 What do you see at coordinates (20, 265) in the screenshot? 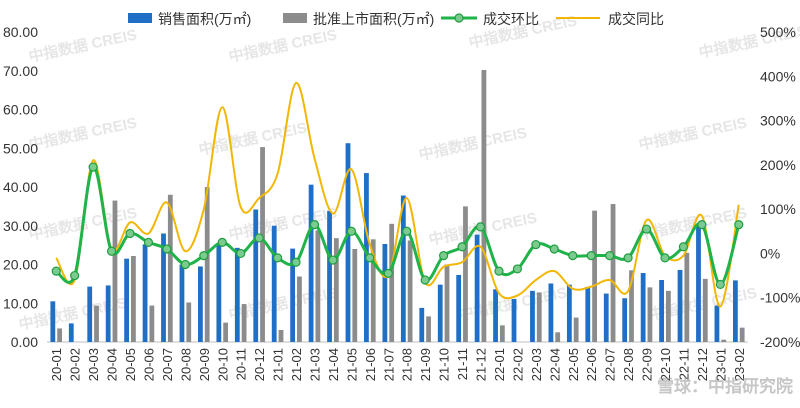
I see `left-tick-label: 20.00` at bounding box center [20, 265].